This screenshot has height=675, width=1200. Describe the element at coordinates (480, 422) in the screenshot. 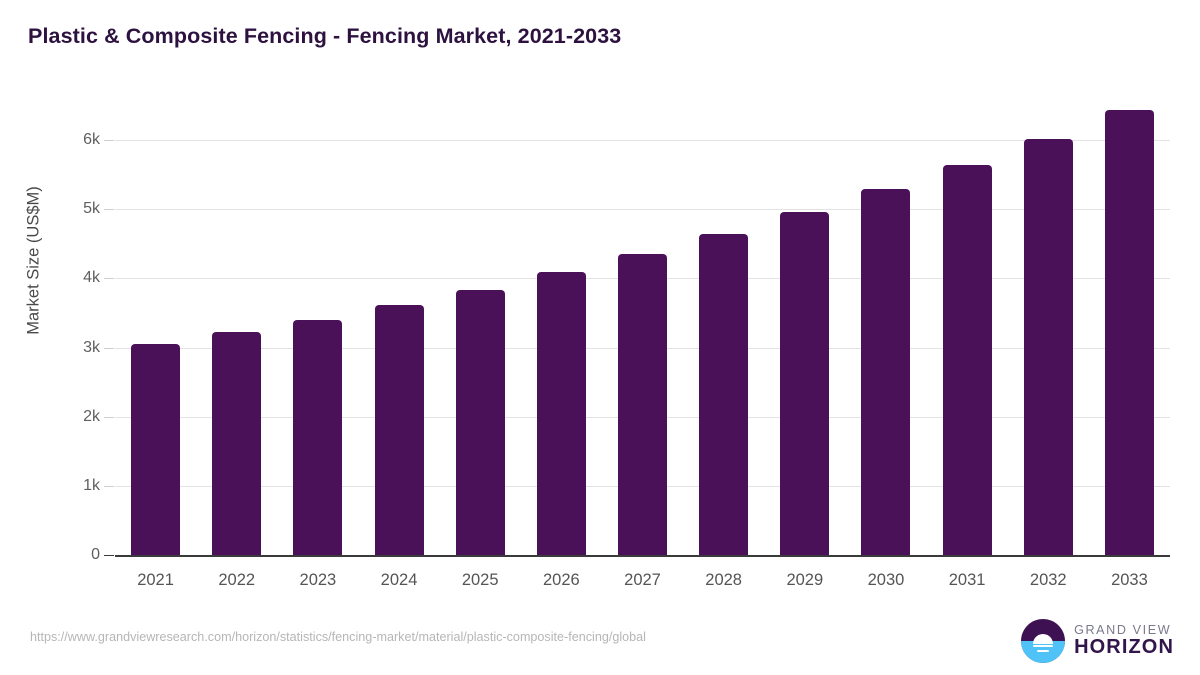

I see `bar-2025` at that location.